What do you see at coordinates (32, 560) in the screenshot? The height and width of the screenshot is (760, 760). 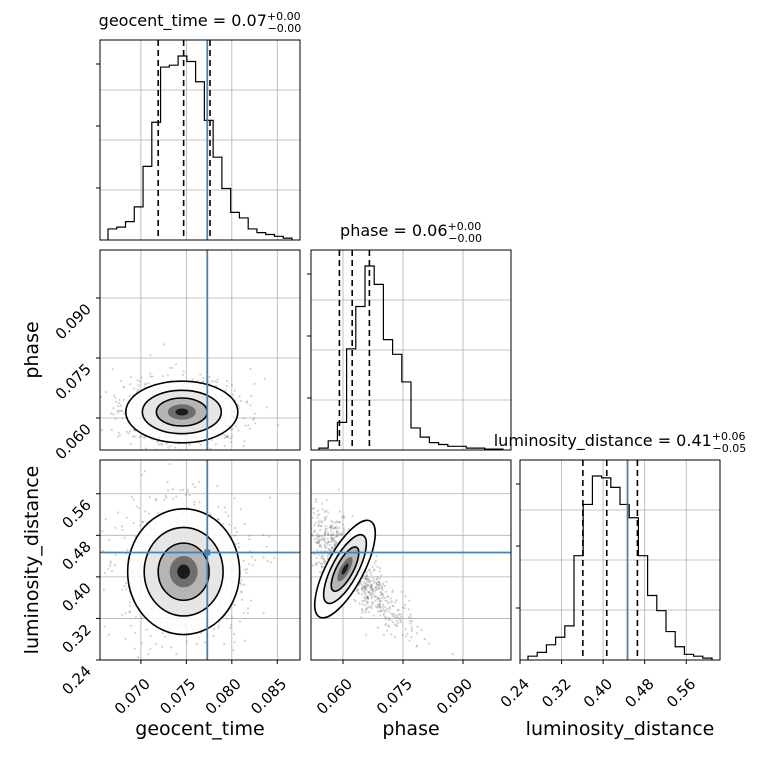 I see `y-axis-label-luminosity_distance: luminosity_distance` at bounding box center [32, 560].